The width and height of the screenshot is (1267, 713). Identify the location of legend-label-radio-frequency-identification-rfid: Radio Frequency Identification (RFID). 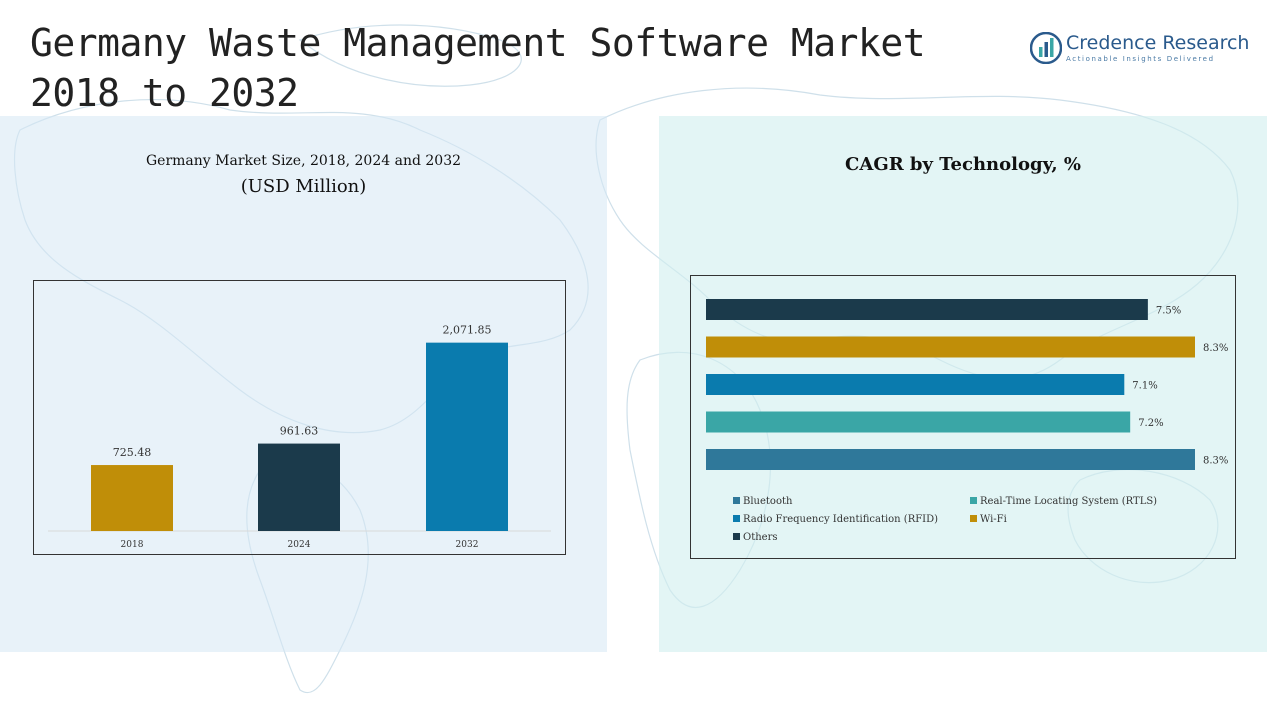
(840, 519).